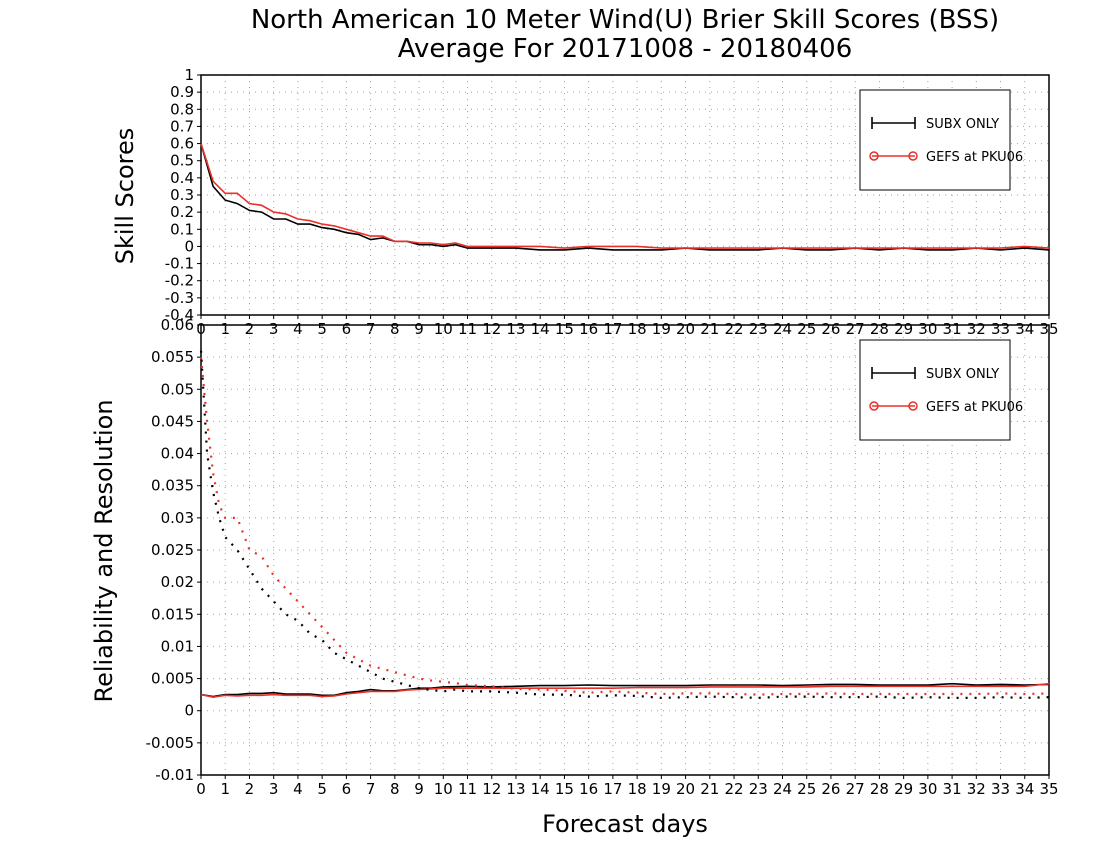 Image resolution: width=1100 pixels, height=850 pixels. I want to click on bottom-y-axis-label: Reliability and Resolution, so click(104, 550).